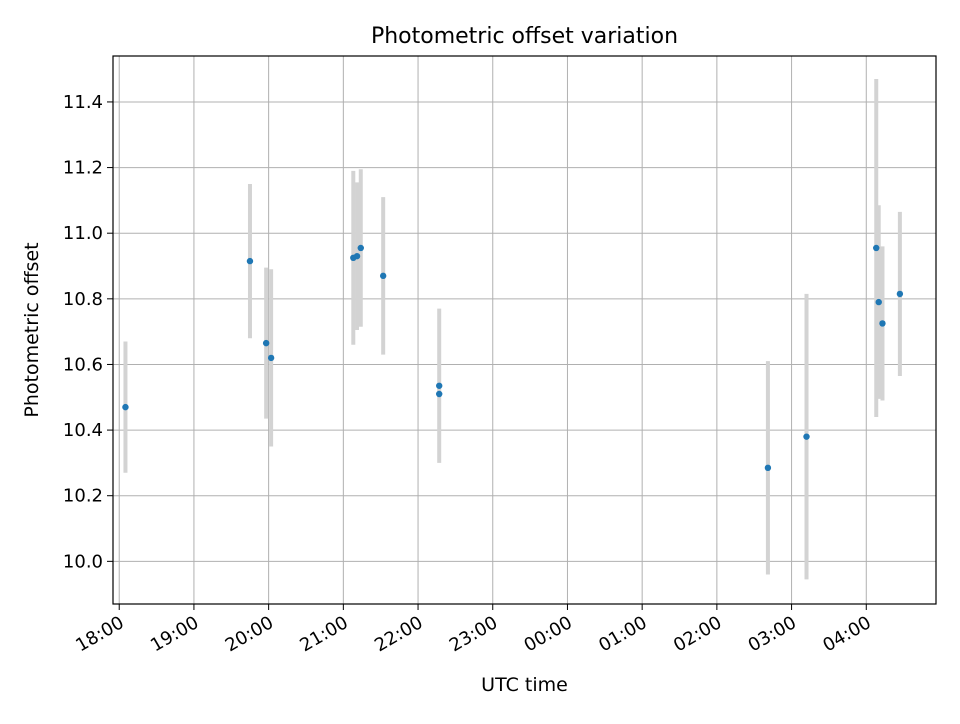  What do you see at coordinates (174, 634) in the screenshot?
I see `x-tick-label: 19:00` at bounding box center [174, 634].